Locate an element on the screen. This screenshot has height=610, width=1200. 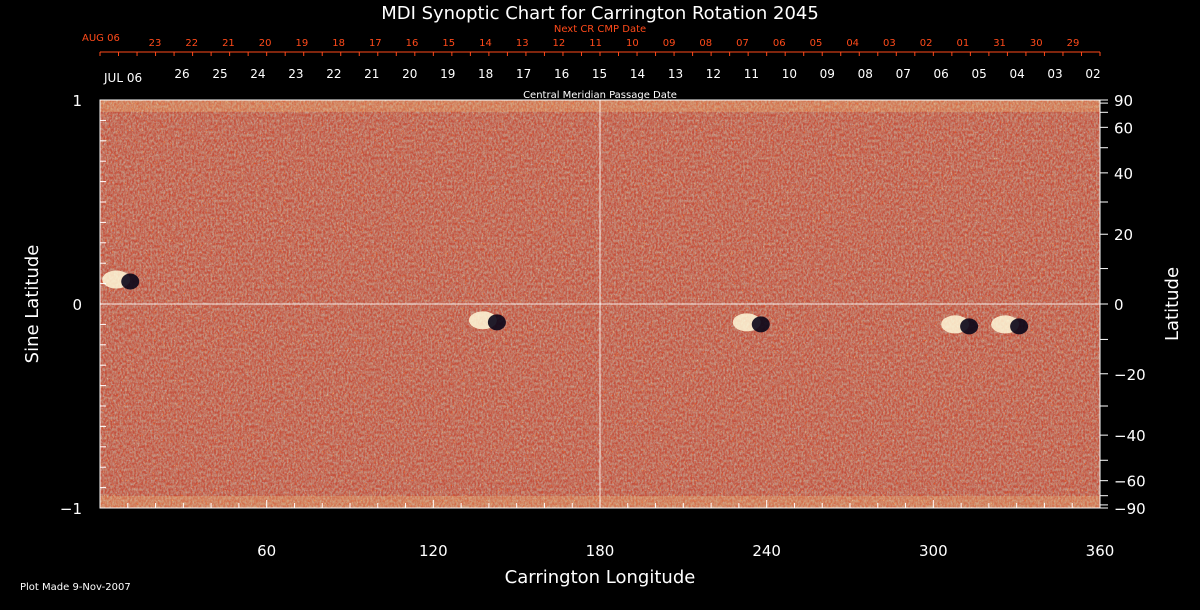
next-cmp-date-label: 12 is located at coordinates (559, 43).